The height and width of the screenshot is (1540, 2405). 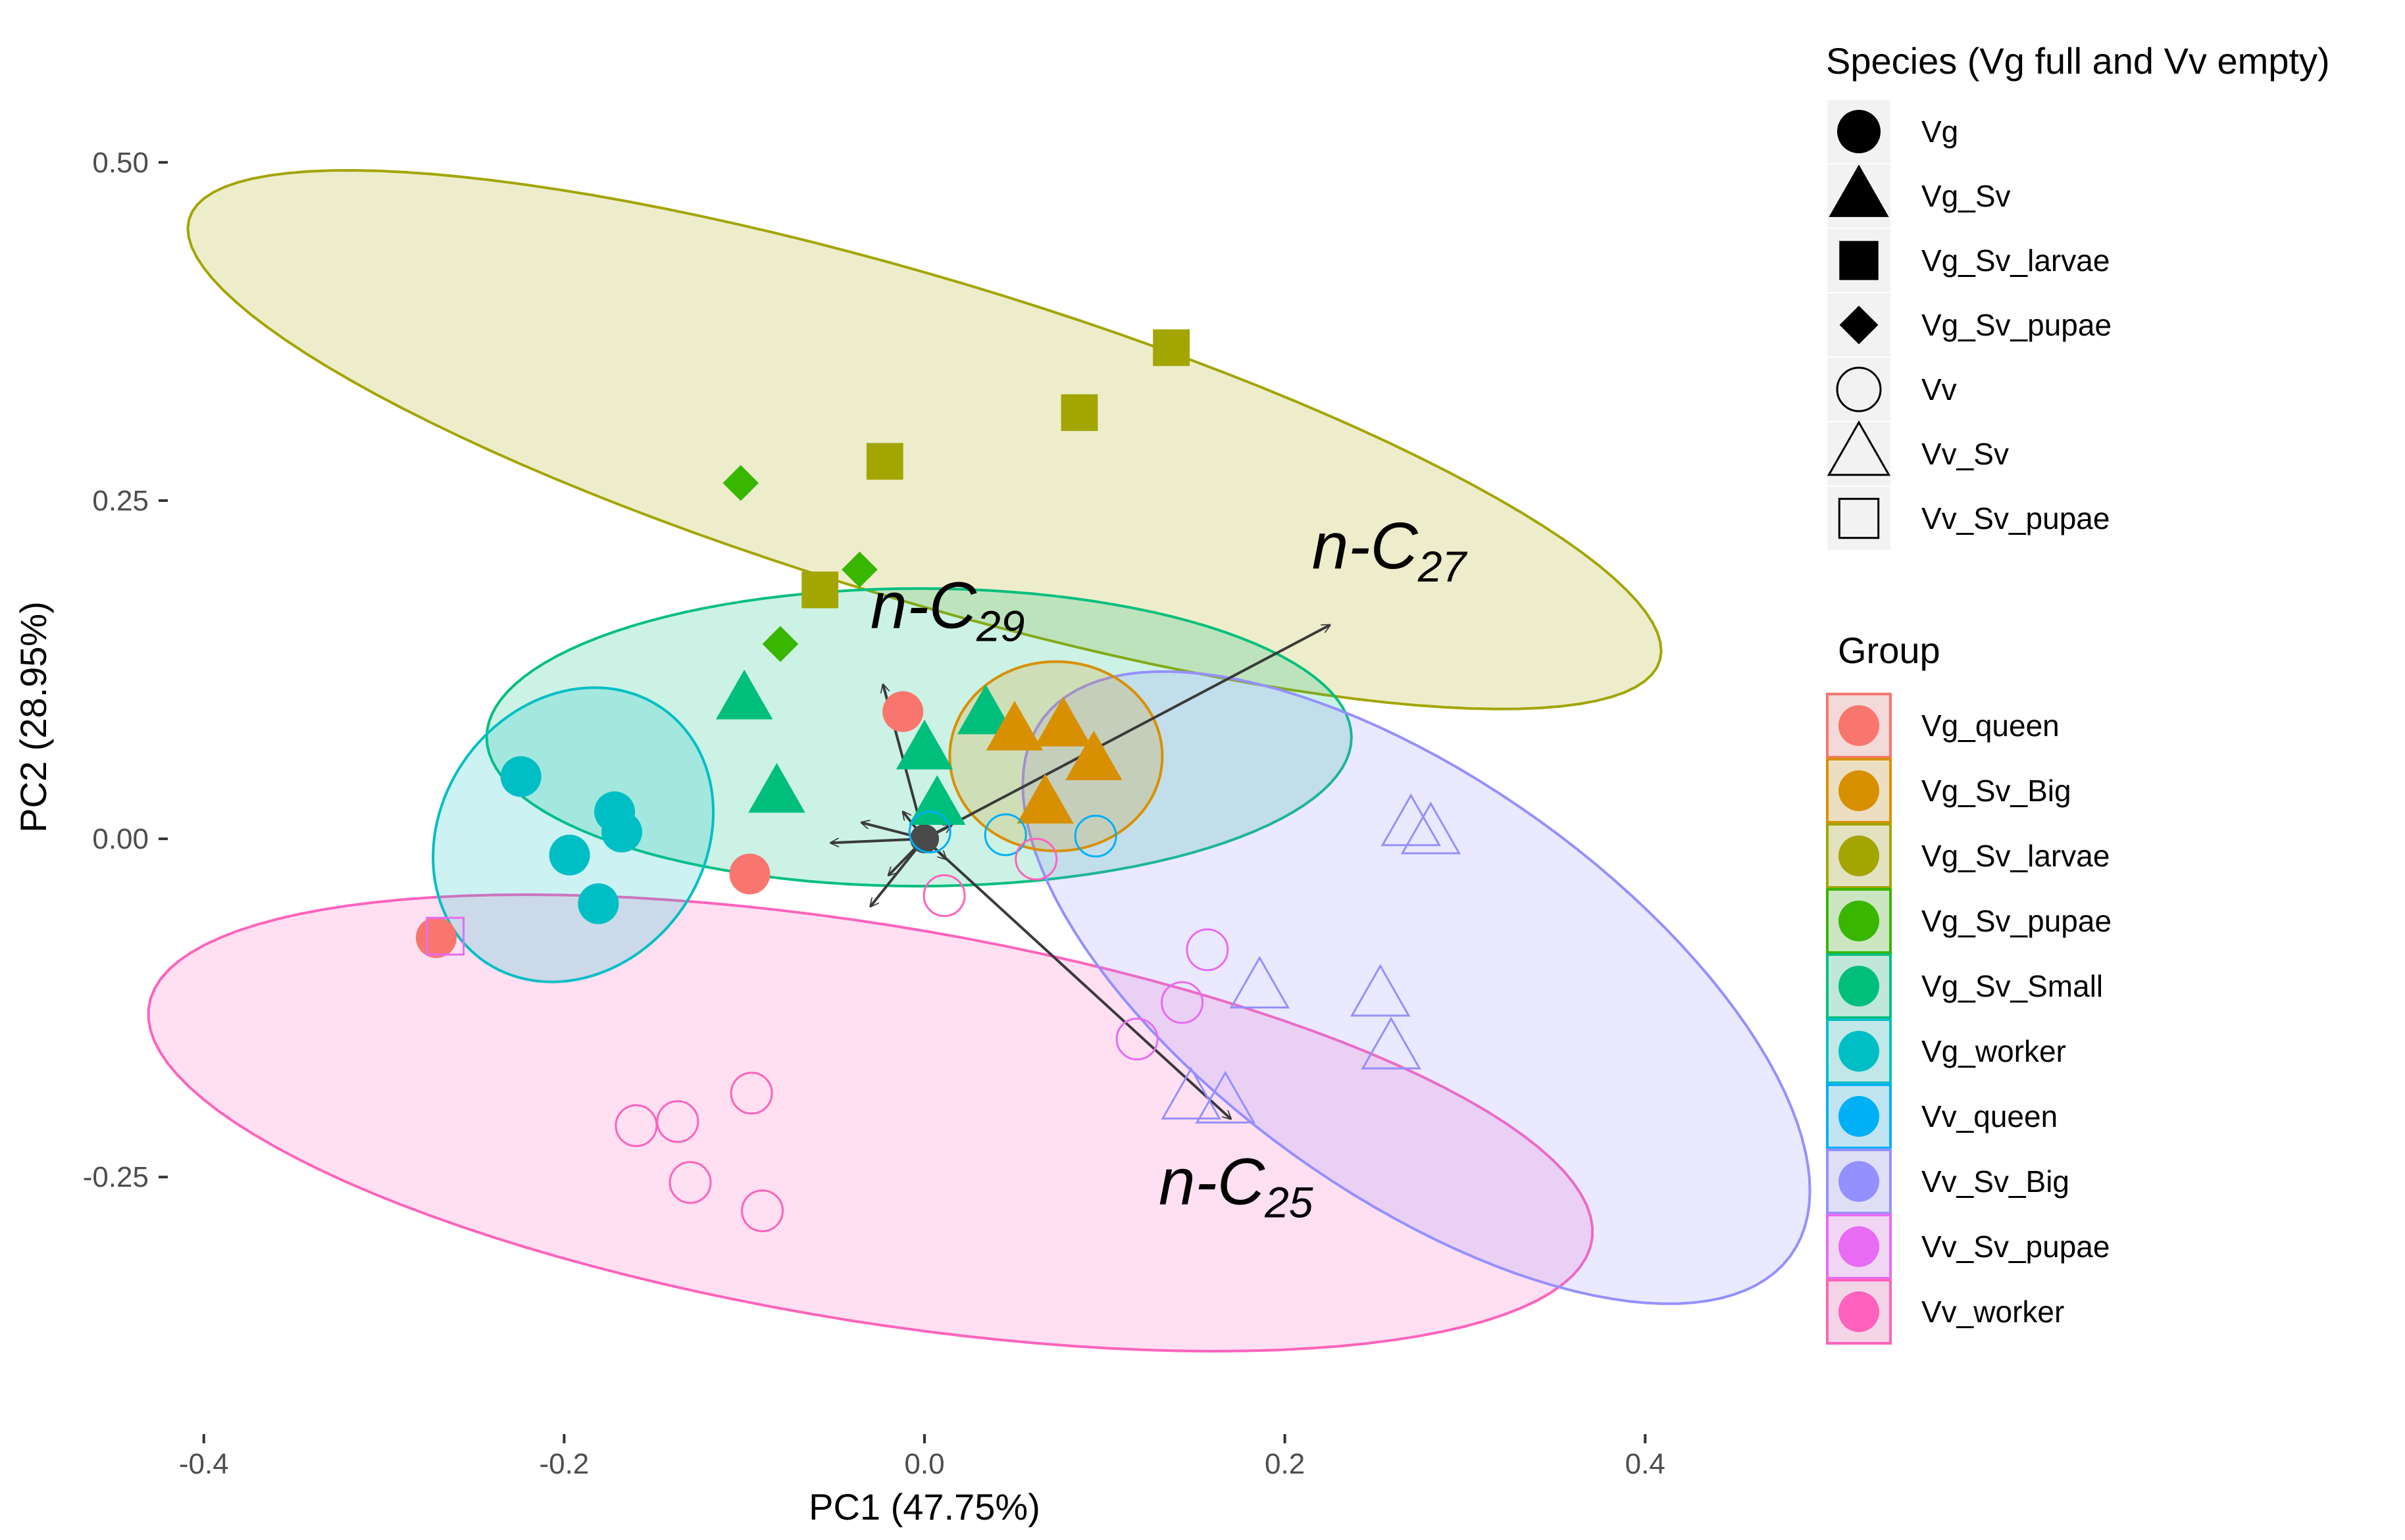 What do you see at coordinates (120, 839) in the screenshot?
I see `y-tick-label: 0.00` at bounding box center [120, 839].